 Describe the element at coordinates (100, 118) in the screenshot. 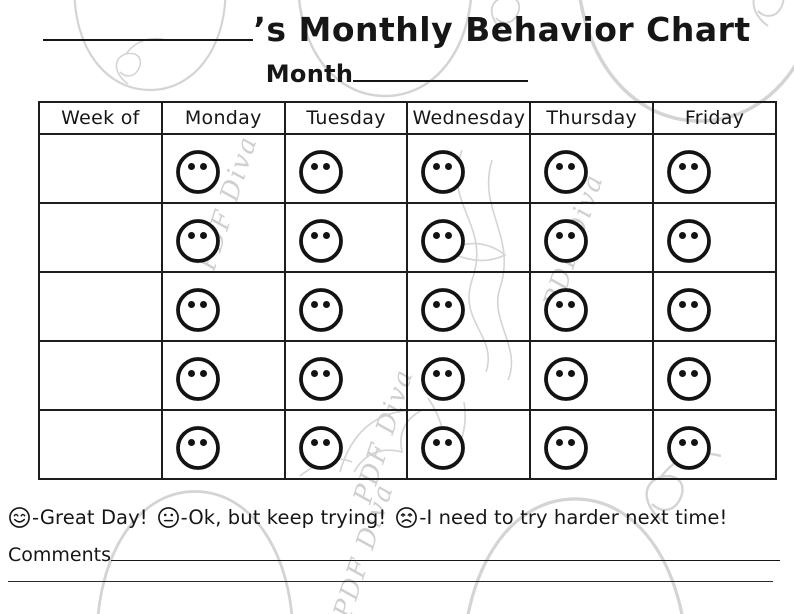

I see `column-header-week-of: Week of` at that location.